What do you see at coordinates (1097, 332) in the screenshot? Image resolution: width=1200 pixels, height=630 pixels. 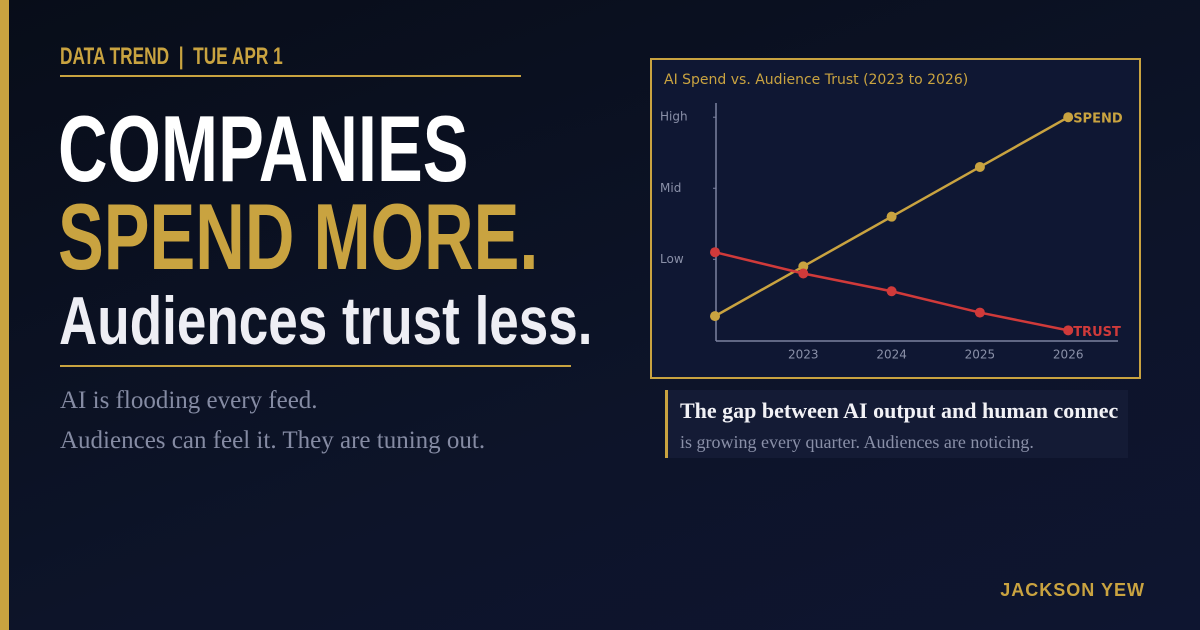 I see `series-label: TRUST` at bounding box center [1097, 332].